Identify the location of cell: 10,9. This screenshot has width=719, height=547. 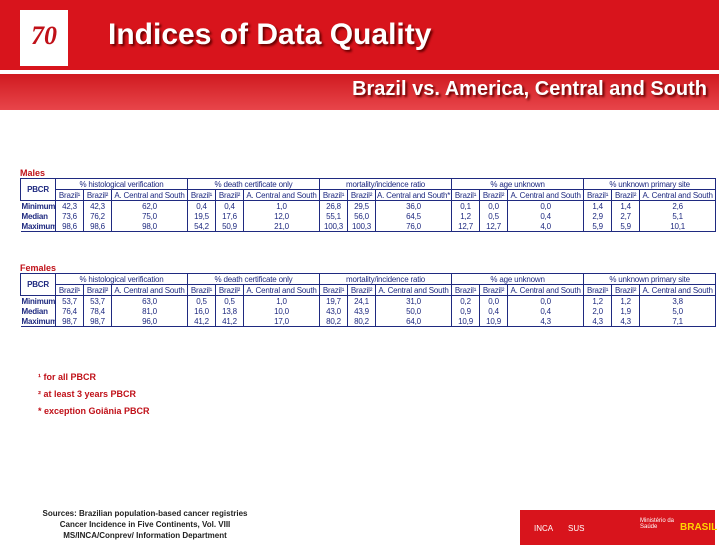
(466, 321).